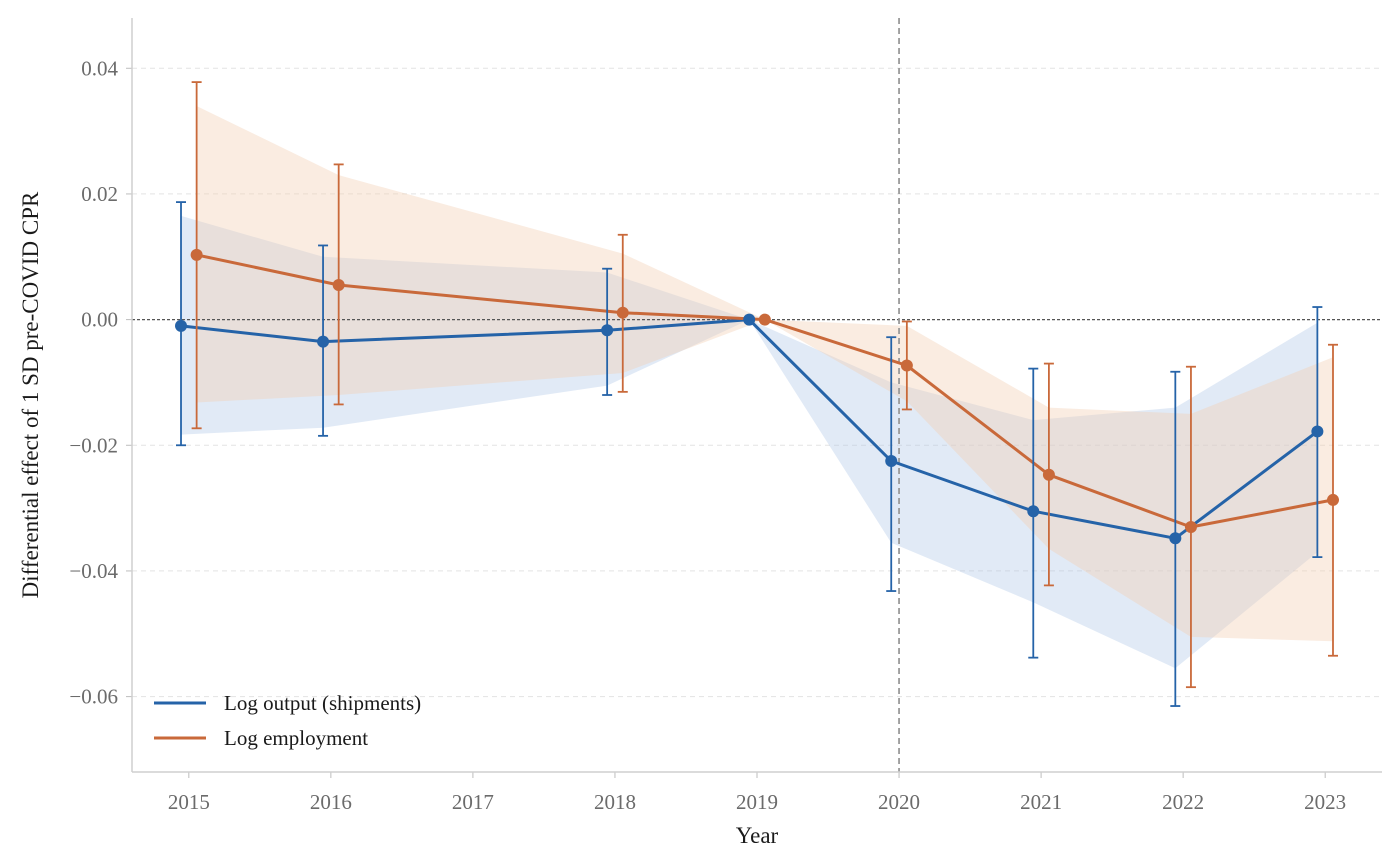  Describe the element at coordinates (473, 802) in the screenshot. I see `x-tick-label: 2017` at that location.